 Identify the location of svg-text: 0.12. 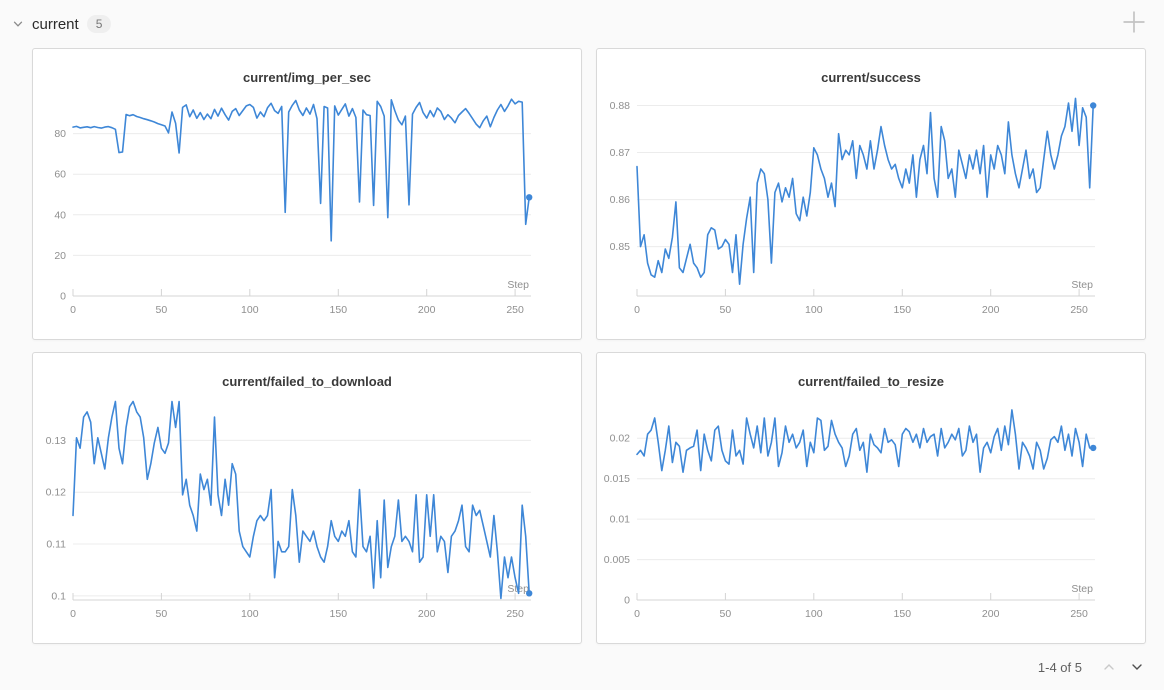
(56, 493).